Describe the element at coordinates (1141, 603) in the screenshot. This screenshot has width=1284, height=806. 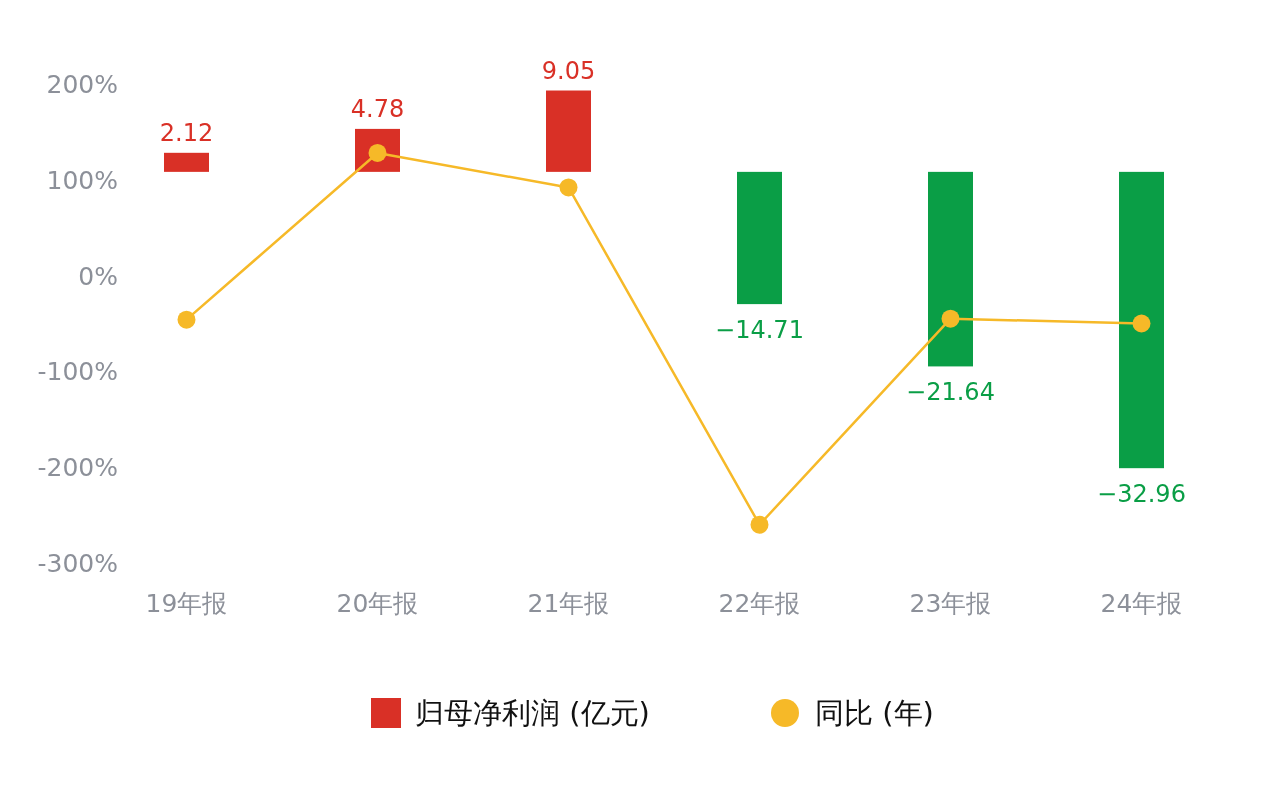
I see `x-tick-label: 24年报` at that location.